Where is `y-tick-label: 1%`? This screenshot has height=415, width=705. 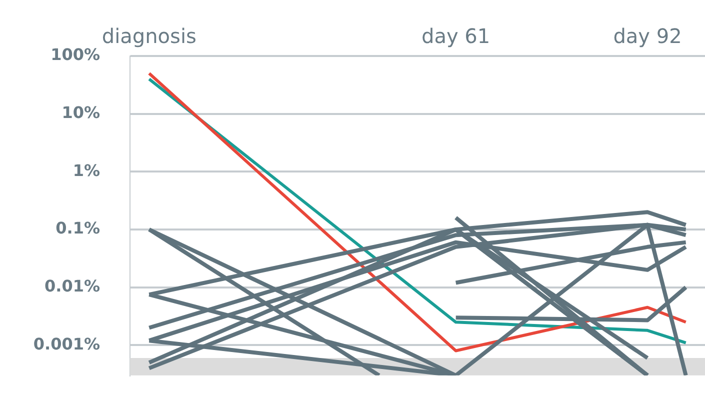
y-tick-label: 1% is located at coordinates (86, 170).